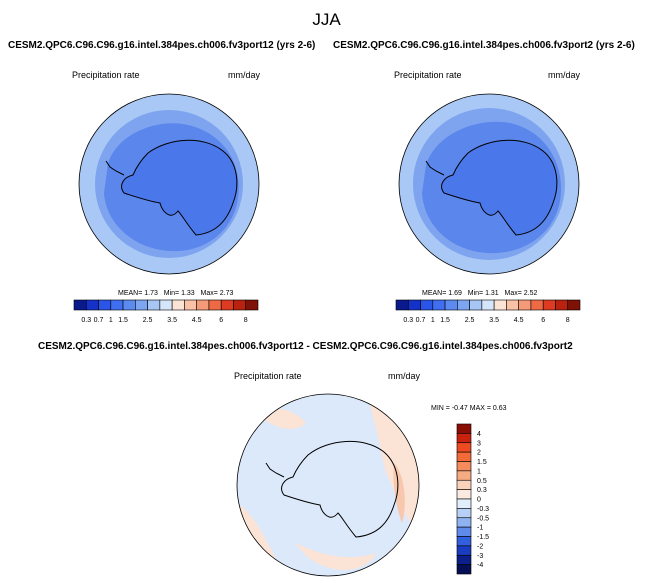 The width and height of the screenshot is (653, 583). I want to click on max-value: 2.52, so click(530, 293).